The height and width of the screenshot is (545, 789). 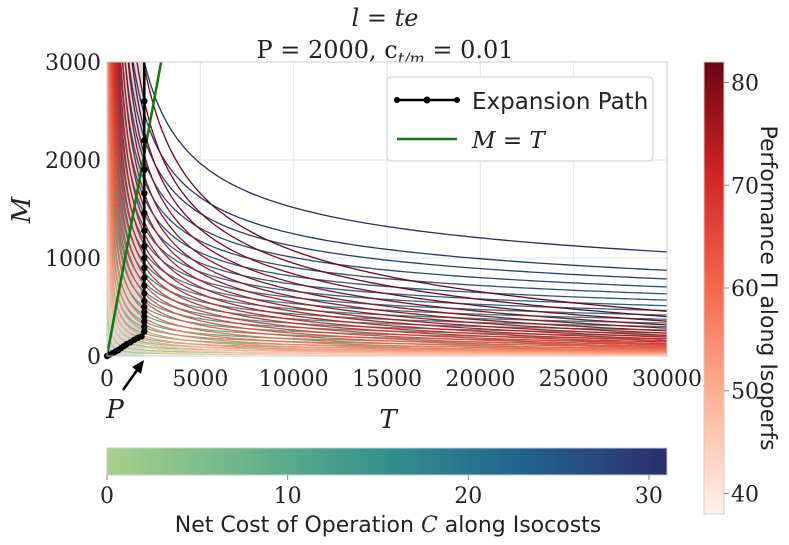 I want to click on colorbar-performance-tick-label: 40, so click(x=745, y=494).